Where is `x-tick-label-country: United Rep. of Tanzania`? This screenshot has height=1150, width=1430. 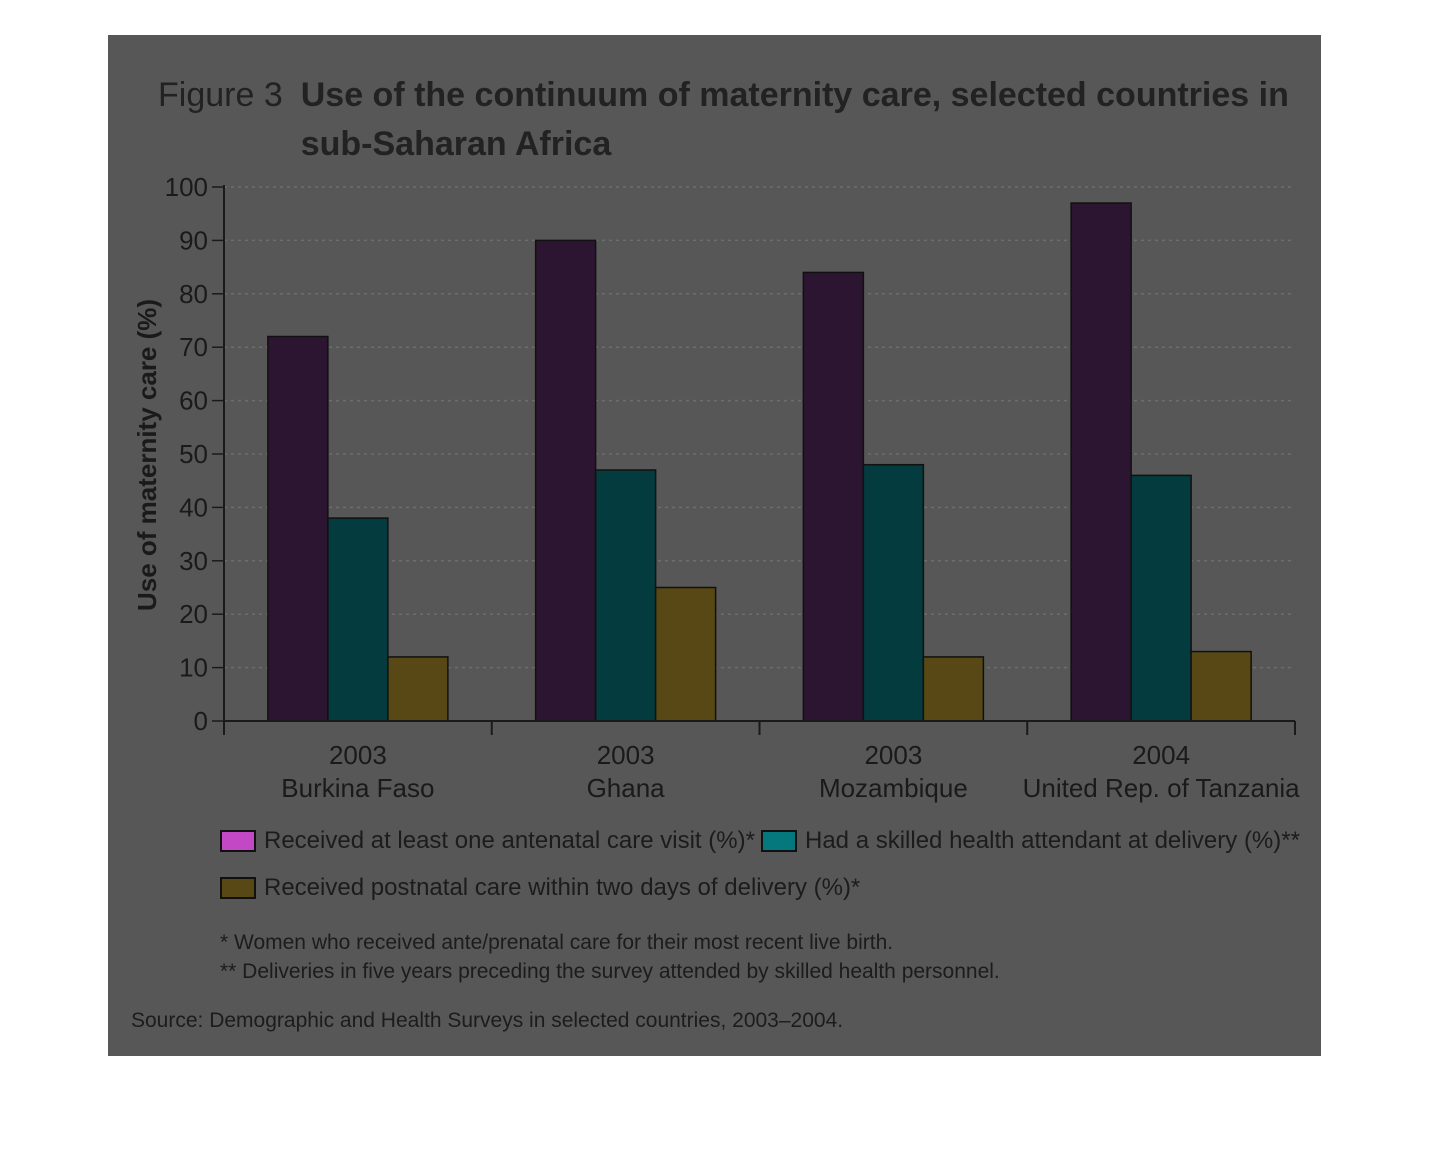 x-tick-label-country: United Rep. of Tanzania is located at coordinates (1162, 788).